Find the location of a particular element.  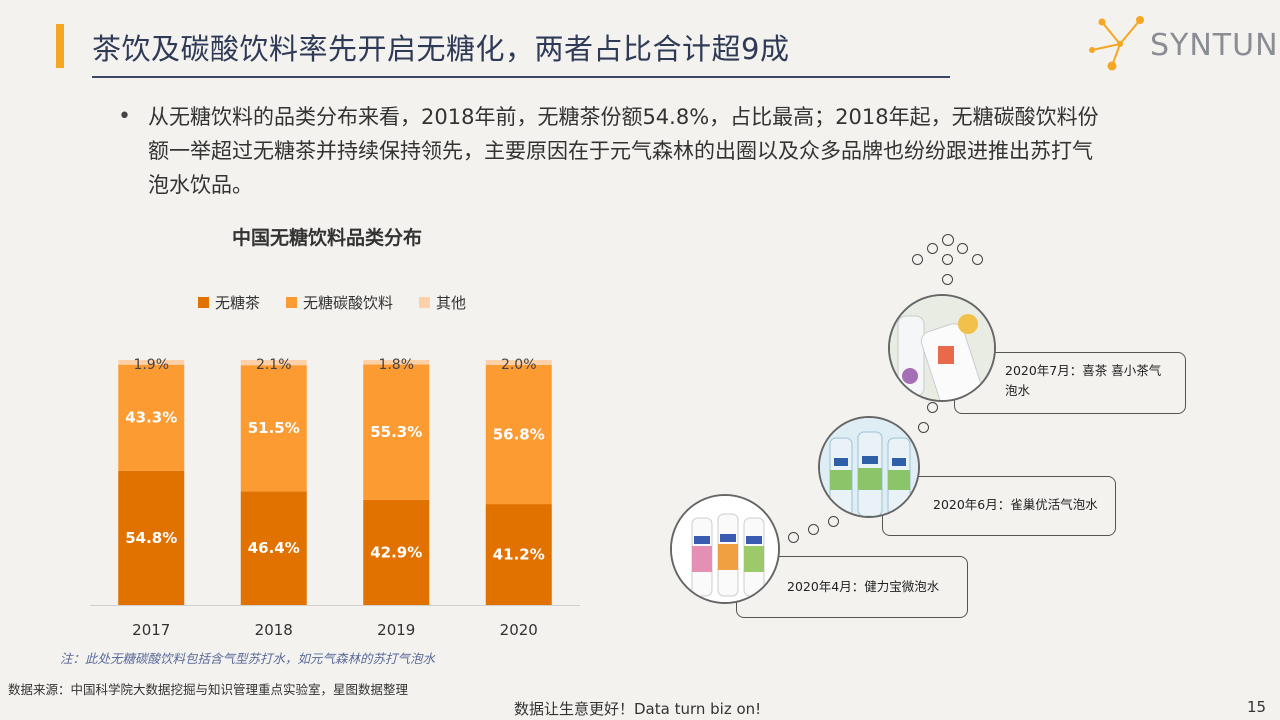

logo-text: SYNTUN is located at coordinates (1214, 45).